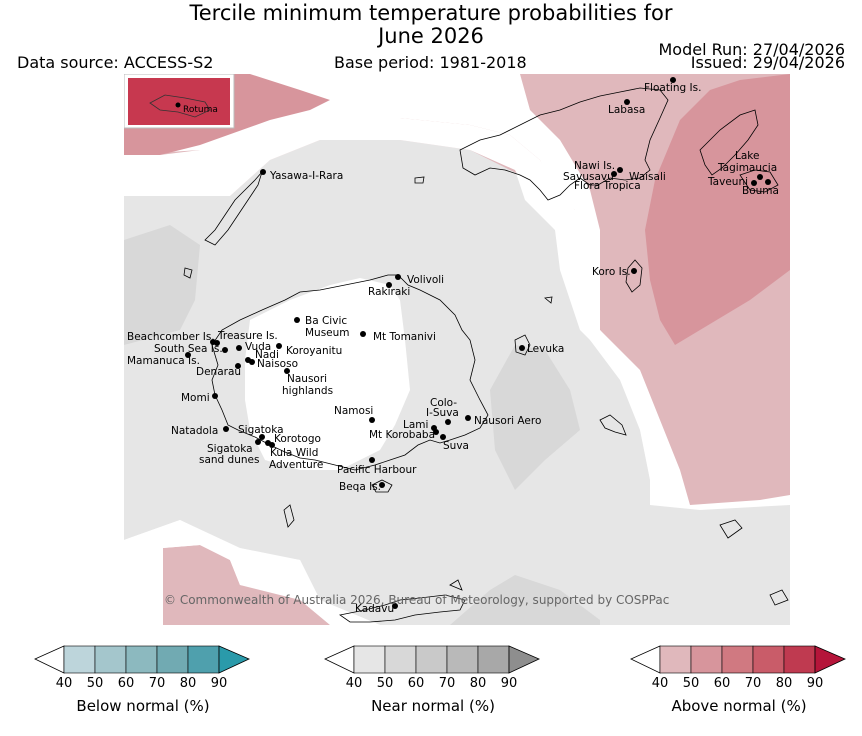  Describe the element at coordinates (545, 349) in the screenshot. I see `label-levuka: Levuka` at that location.